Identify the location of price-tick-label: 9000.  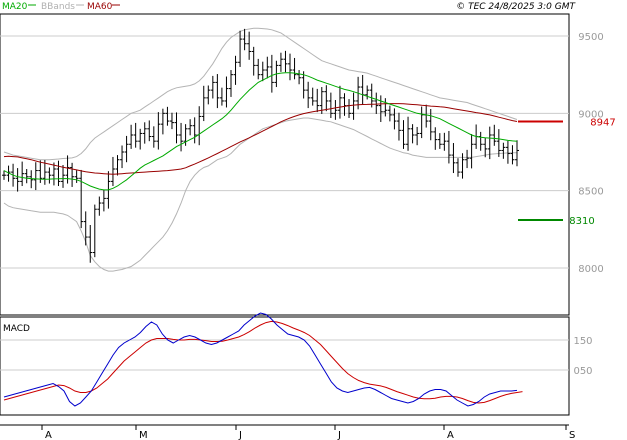
(590, 114).